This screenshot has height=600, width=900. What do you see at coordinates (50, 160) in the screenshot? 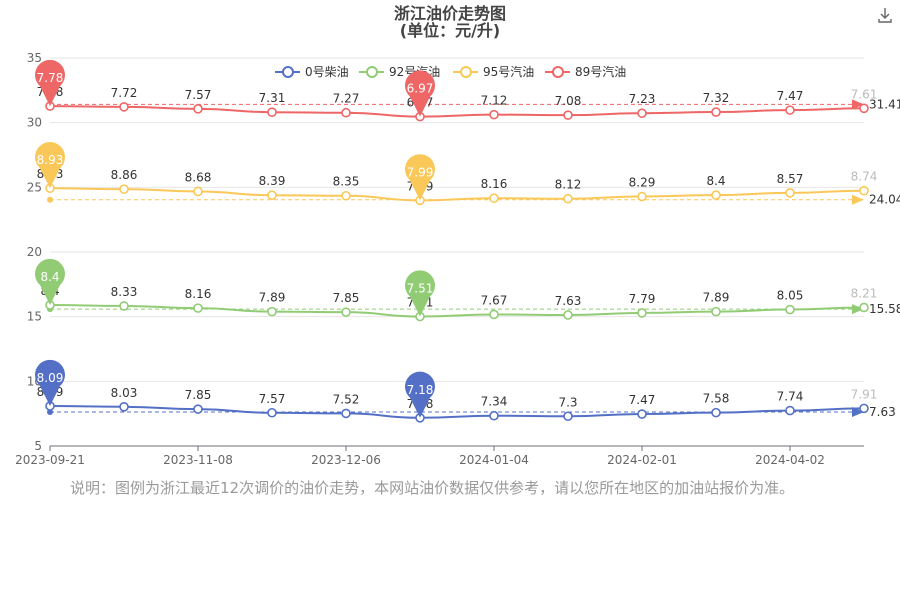
I see `max-pin-label: 8.93` at bounding box center [50, 160].